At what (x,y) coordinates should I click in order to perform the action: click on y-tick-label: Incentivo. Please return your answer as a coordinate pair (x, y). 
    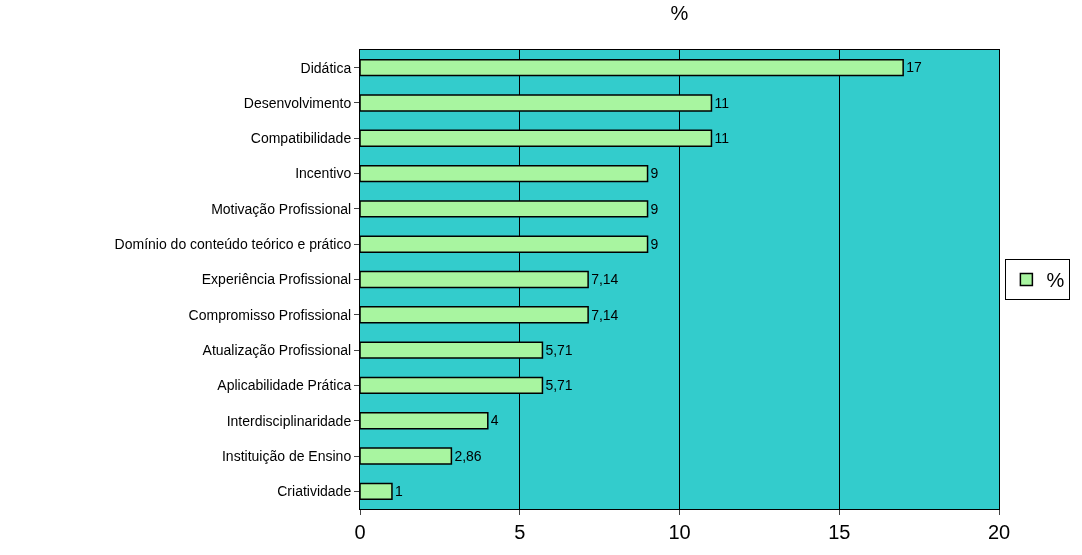
    Looking at the image, I should click on (323, 173).